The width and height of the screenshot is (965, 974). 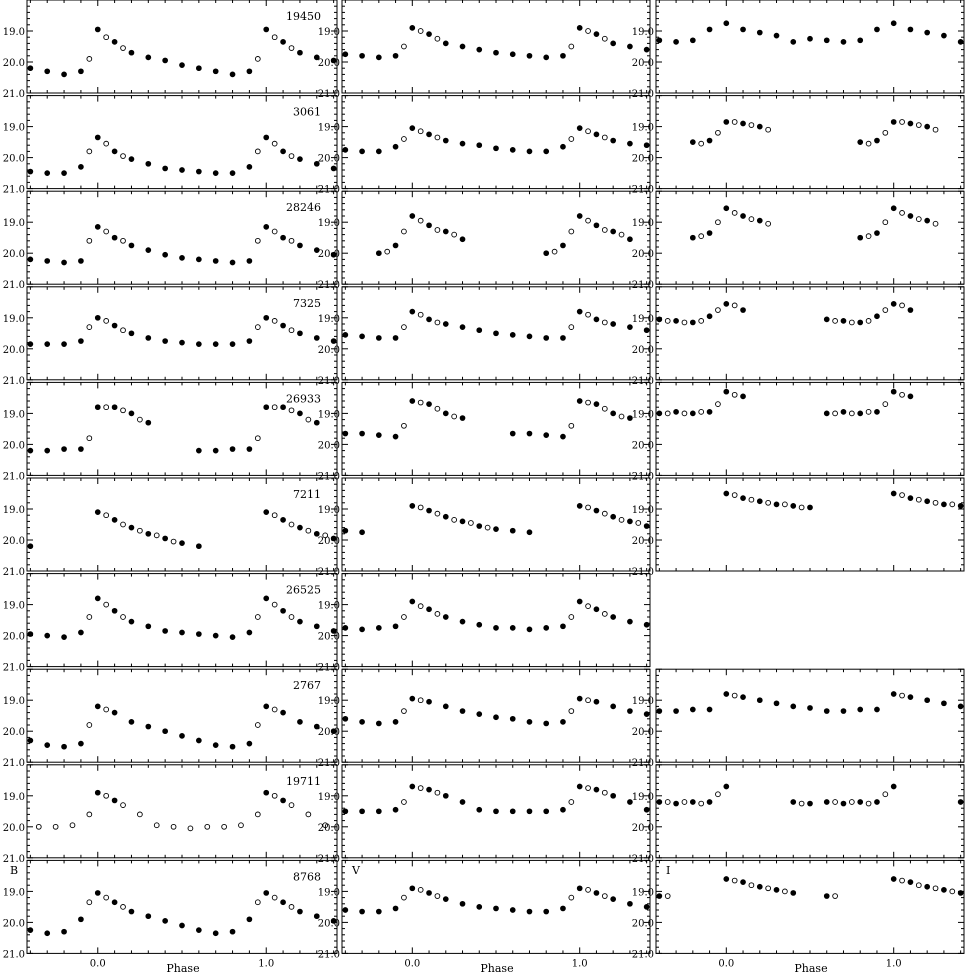 What do you see at coordinates (303, 781) in the screenshot?
I see `star-id-label: 19711` at bounding box center [303, 781].